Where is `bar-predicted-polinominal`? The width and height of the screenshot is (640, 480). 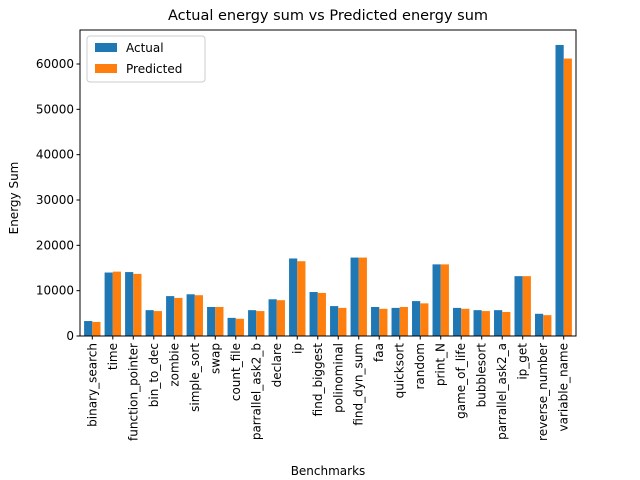 bar-predicted-polinominal is located at coordinates (342, 321).